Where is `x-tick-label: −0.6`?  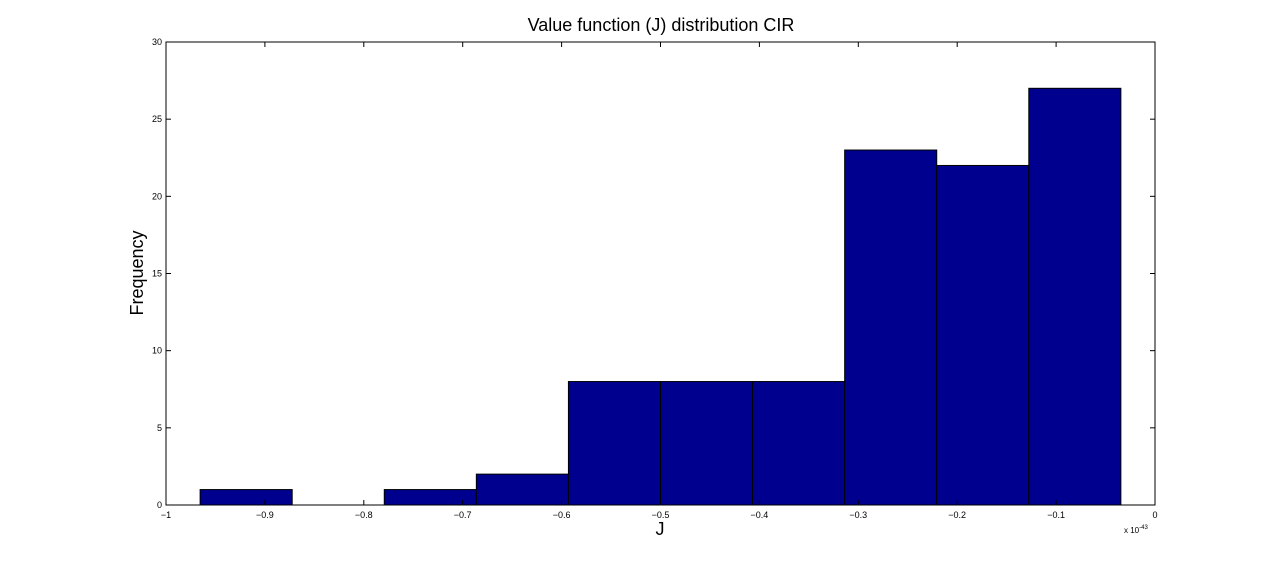
x-tick-label: −0.6 is located at coordinates (562, 515).